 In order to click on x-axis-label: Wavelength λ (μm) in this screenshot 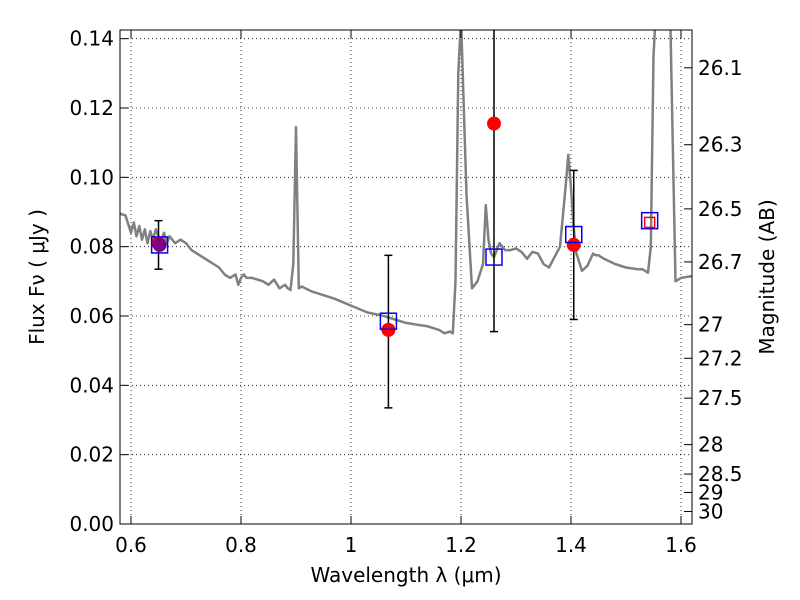, I will do `click(405, 575)`.